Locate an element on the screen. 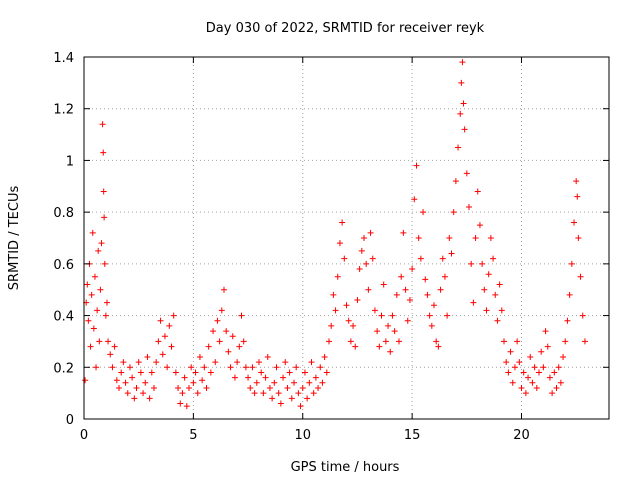 Image resolution: width=640 pixels, height=480 pixels. y-tick-label: 0.6 is located at coordinates (63, 265).